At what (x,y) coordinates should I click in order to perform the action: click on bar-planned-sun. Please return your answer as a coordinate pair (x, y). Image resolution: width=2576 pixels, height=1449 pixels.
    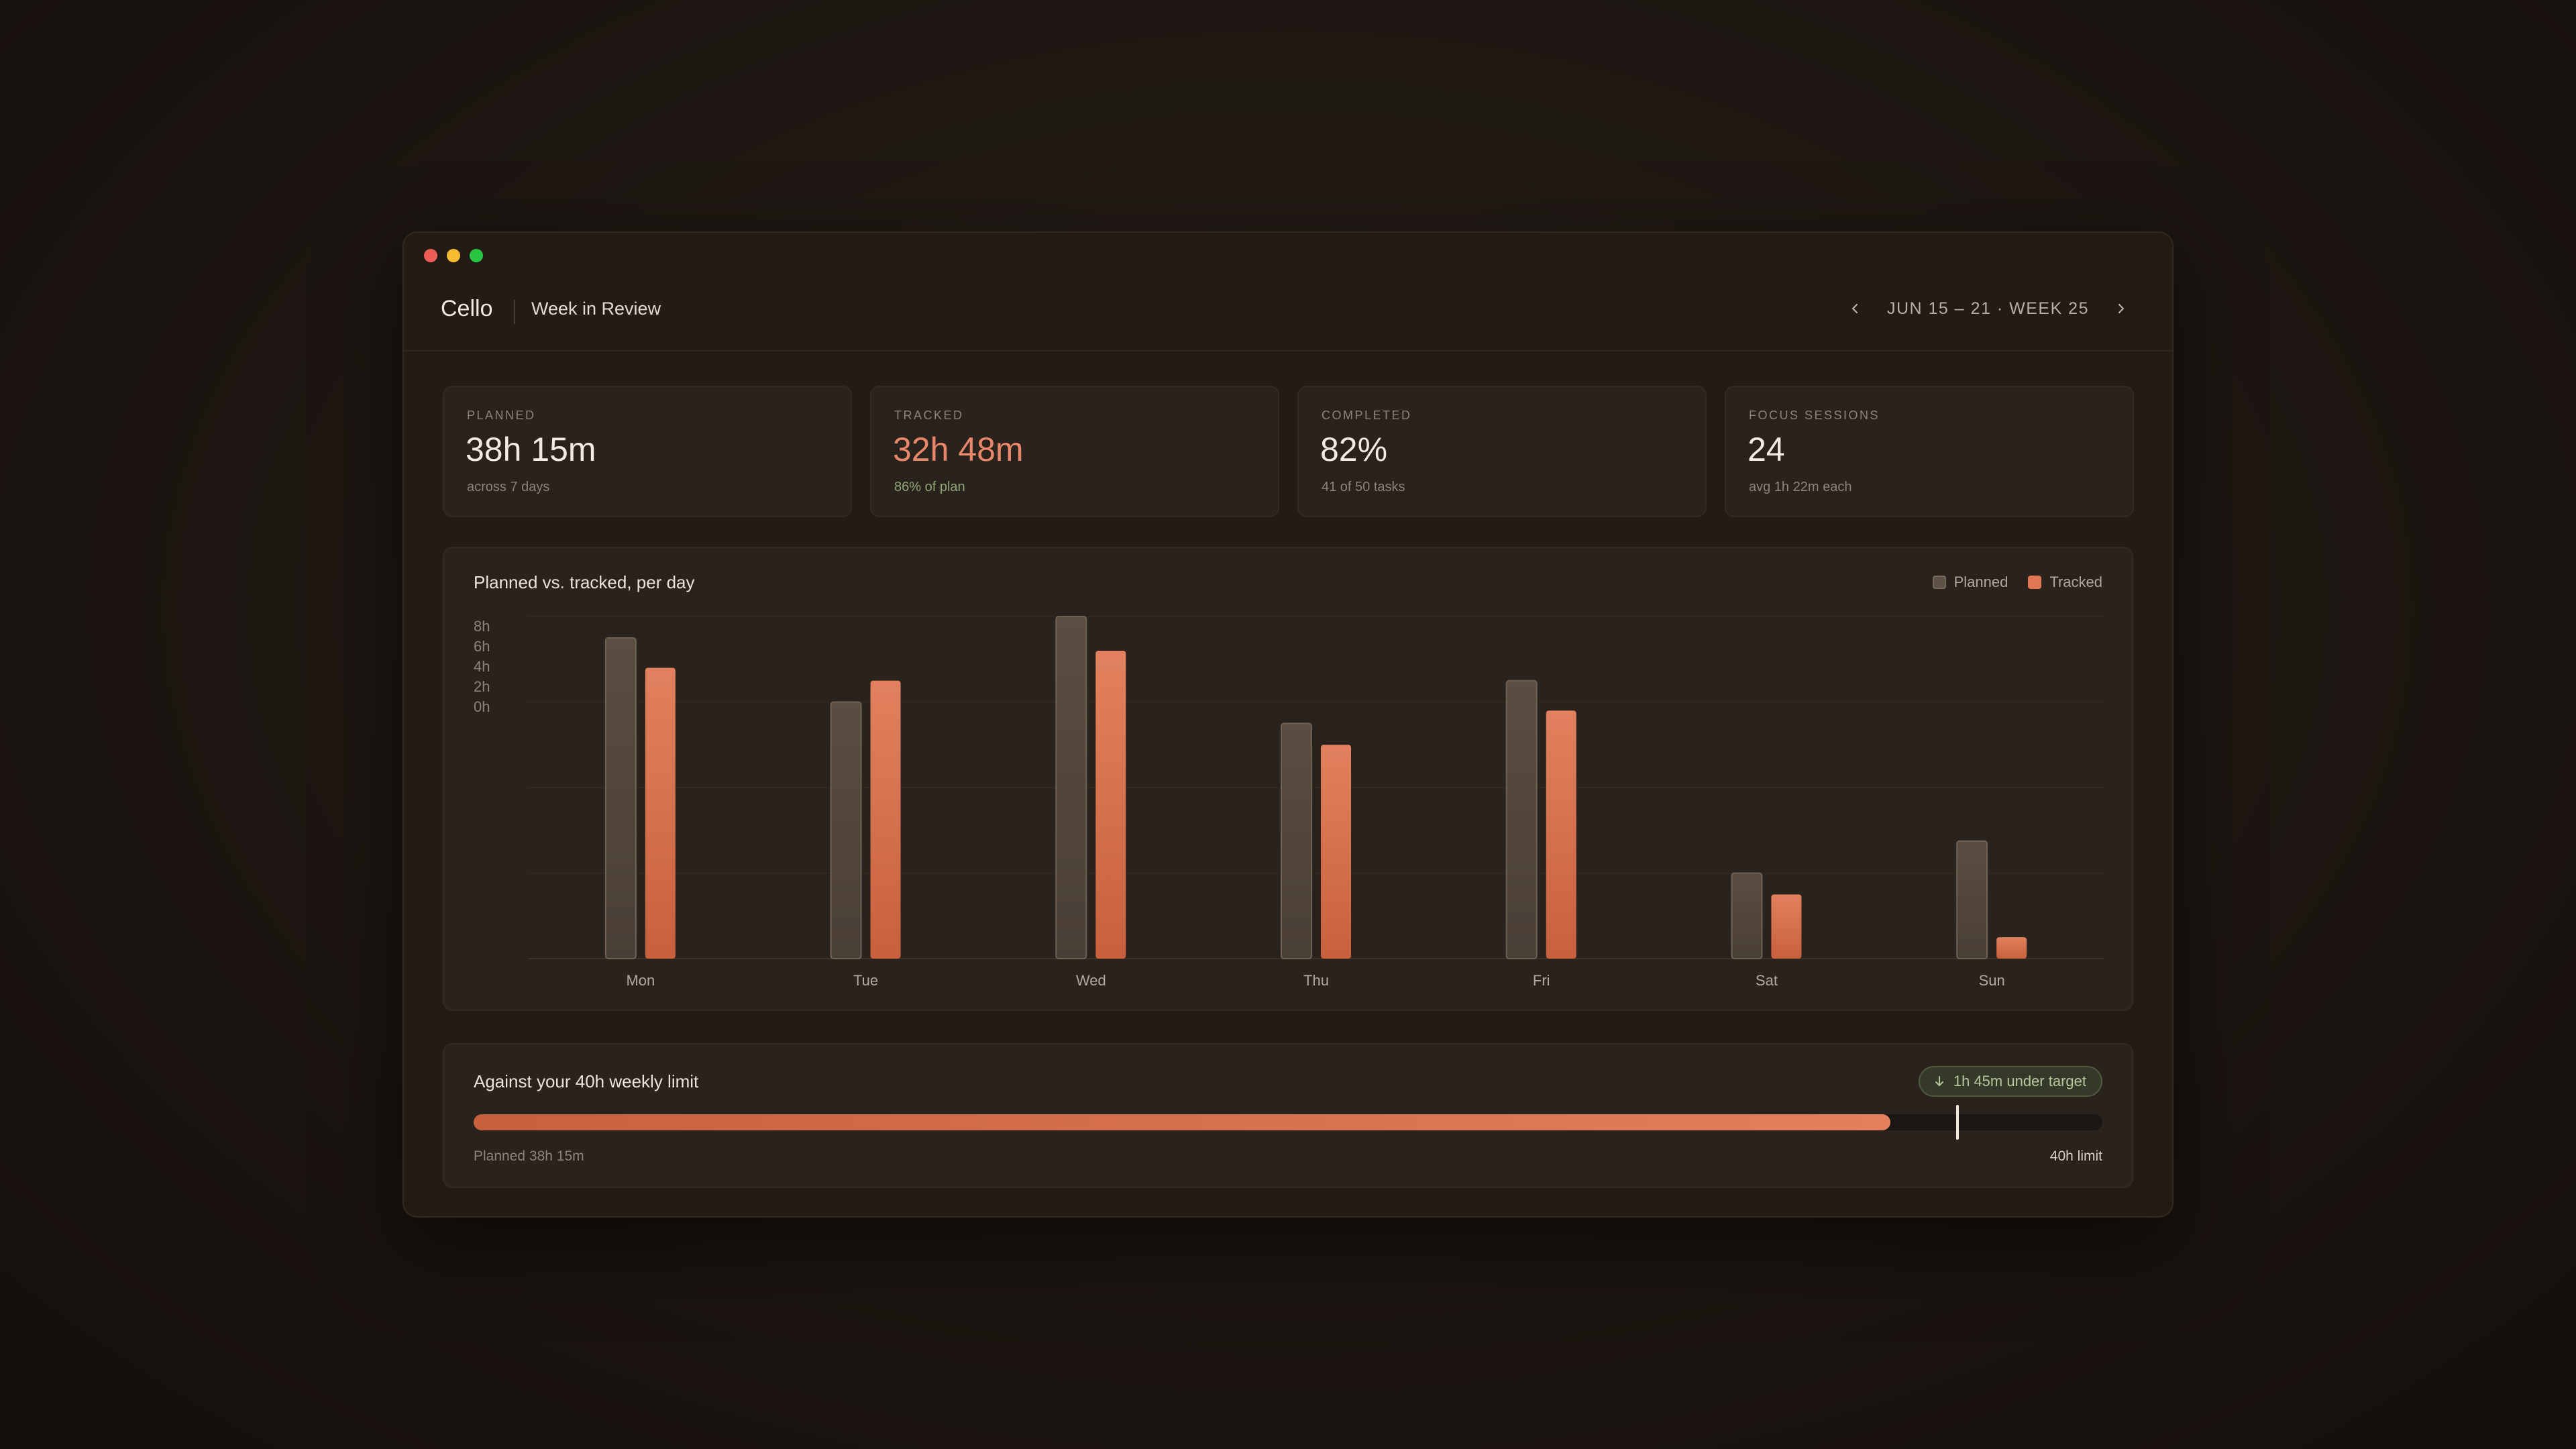
    Looking at the image, I should click on (1972, 900).